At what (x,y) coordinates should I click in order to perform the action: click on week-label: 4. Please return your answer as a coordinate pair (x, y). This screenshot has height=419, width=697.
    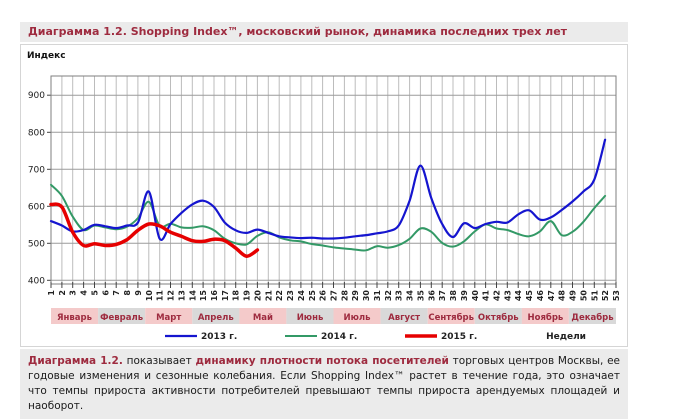
    Looking at the image, I should click on (84, 293).